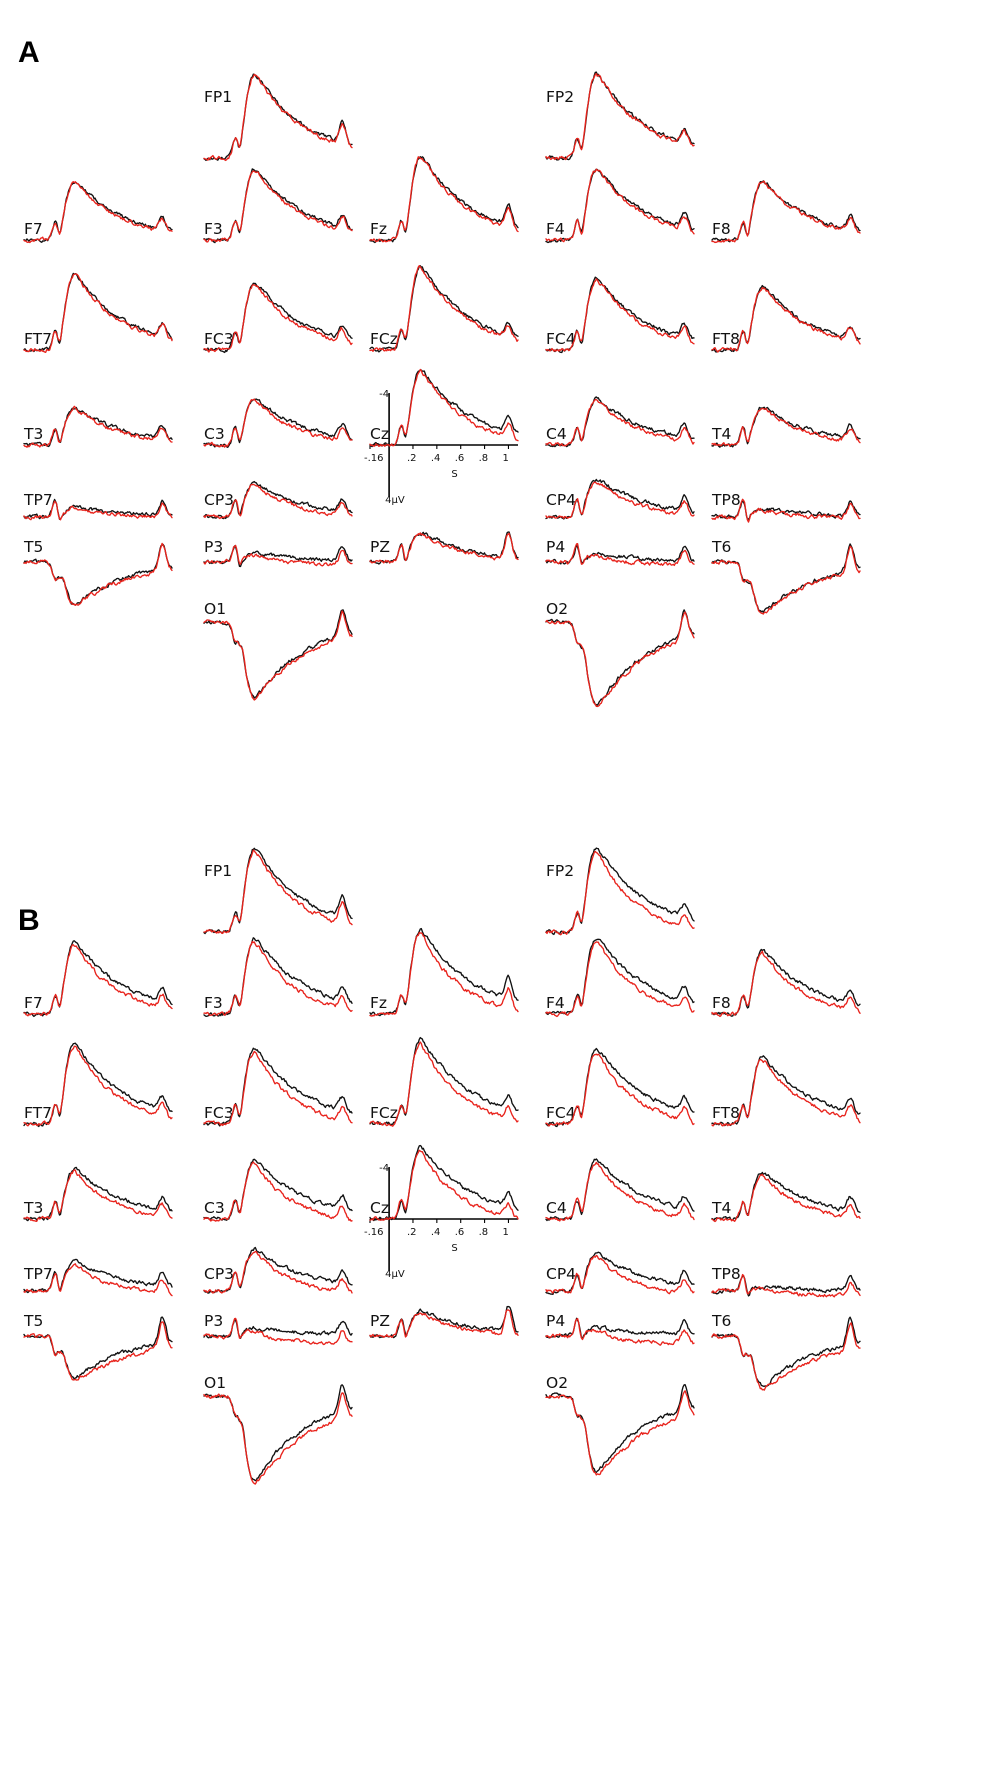 The image size is (1000, 1789). I want to click on channel-t4: T4, so click(786, 1197).